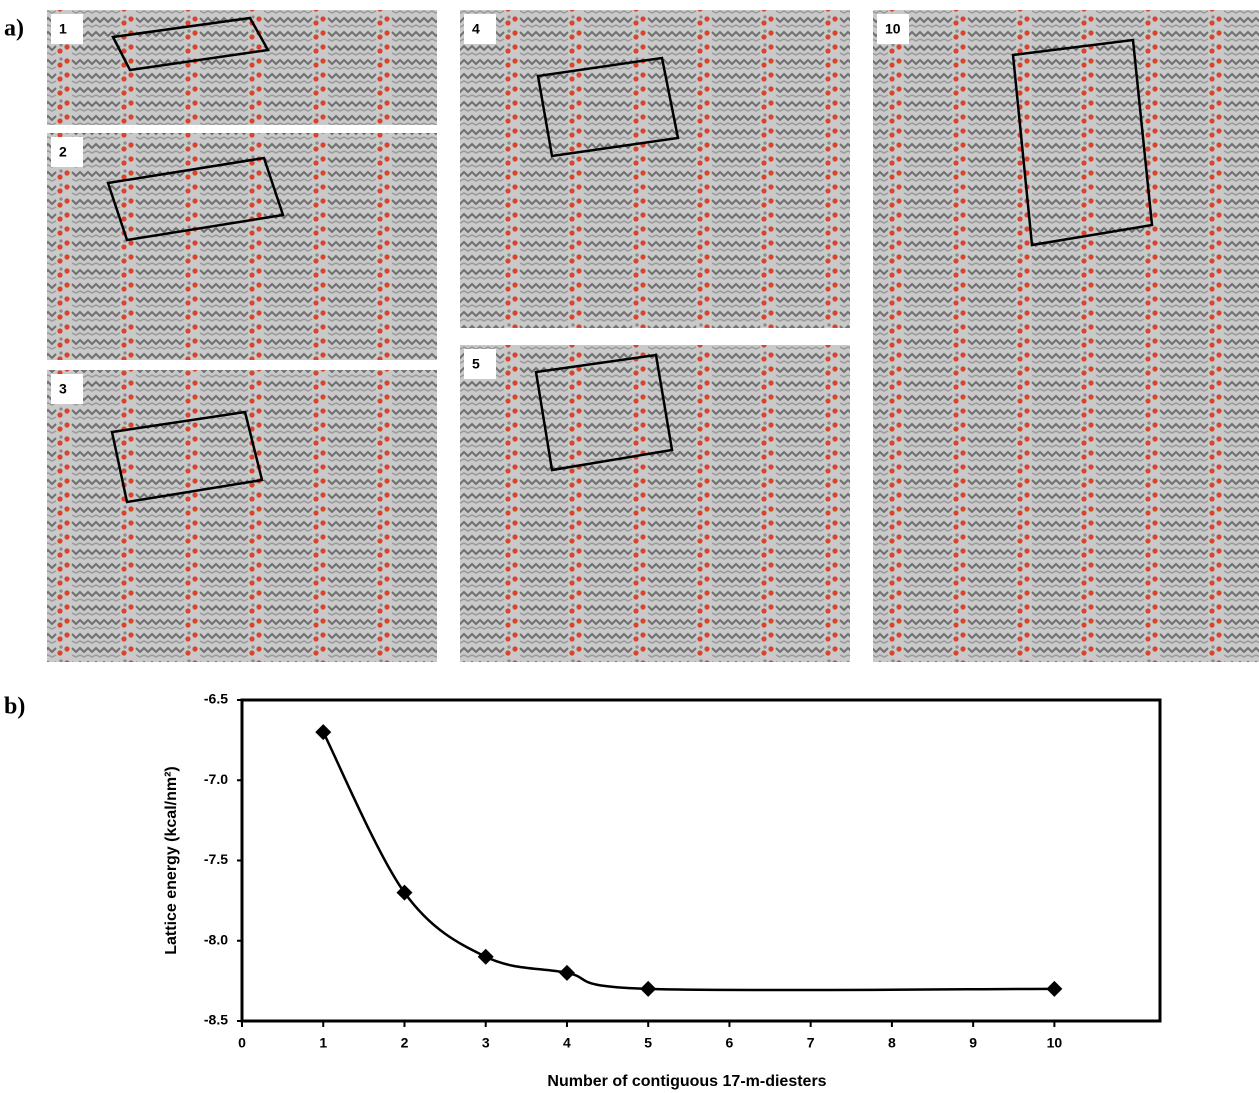 This screenshot has width=1259, height=1093. What do you see at coordinates (216, 939) in the screenshot?
I see `y-tick-label: -8.0` at bounding box center [216, 939].